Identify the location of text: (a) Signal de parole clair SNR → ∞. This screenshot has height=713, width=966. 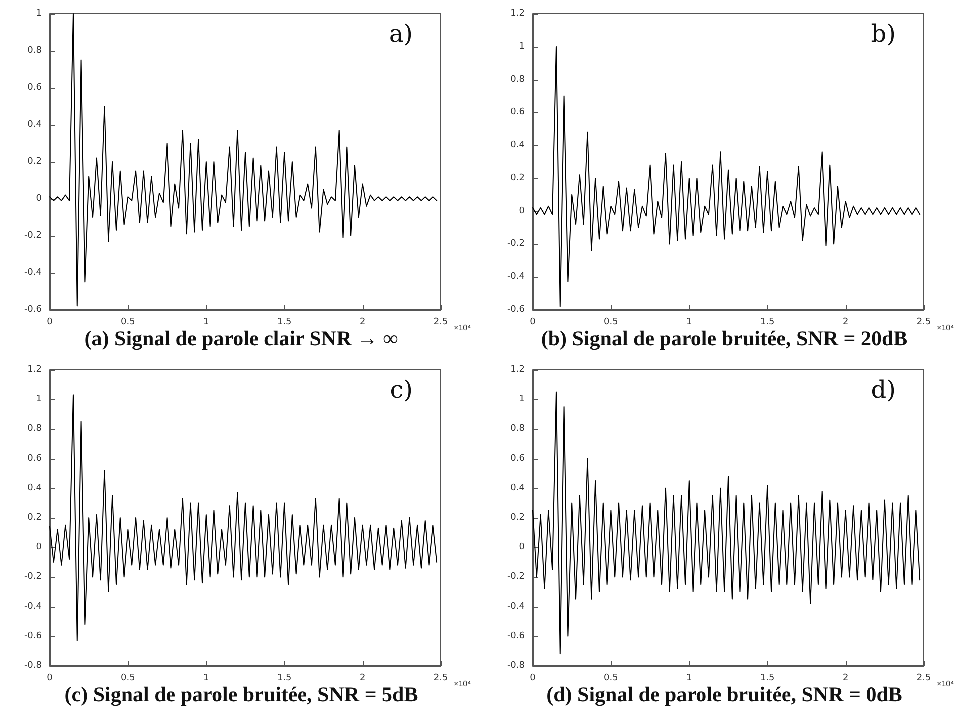
(241, 338).